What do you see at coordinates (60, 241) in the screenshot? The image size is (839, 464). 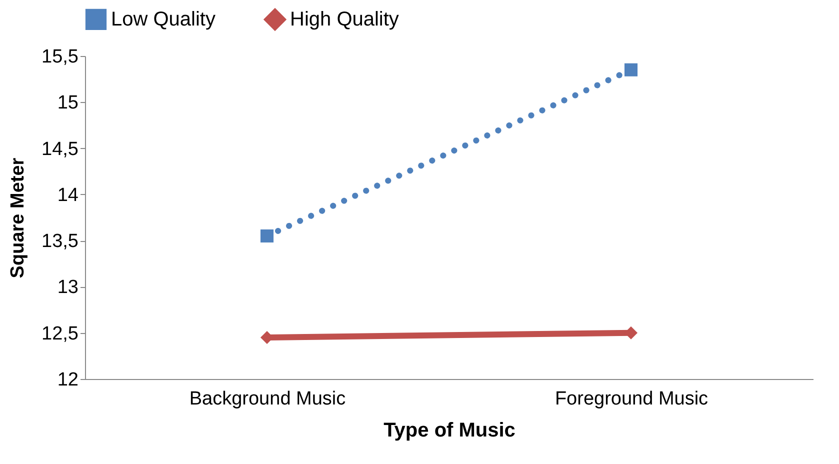 I see `y-tick-label: 13,5` at bounding box center [60, 241].